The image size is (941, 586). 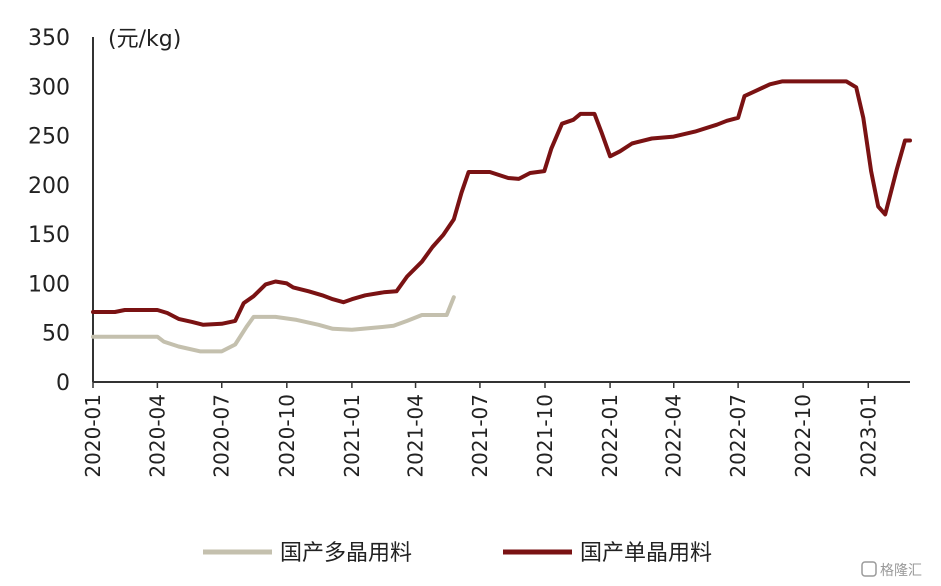 I want to click on y-tick-label: 100, so click(x=49, y=284).